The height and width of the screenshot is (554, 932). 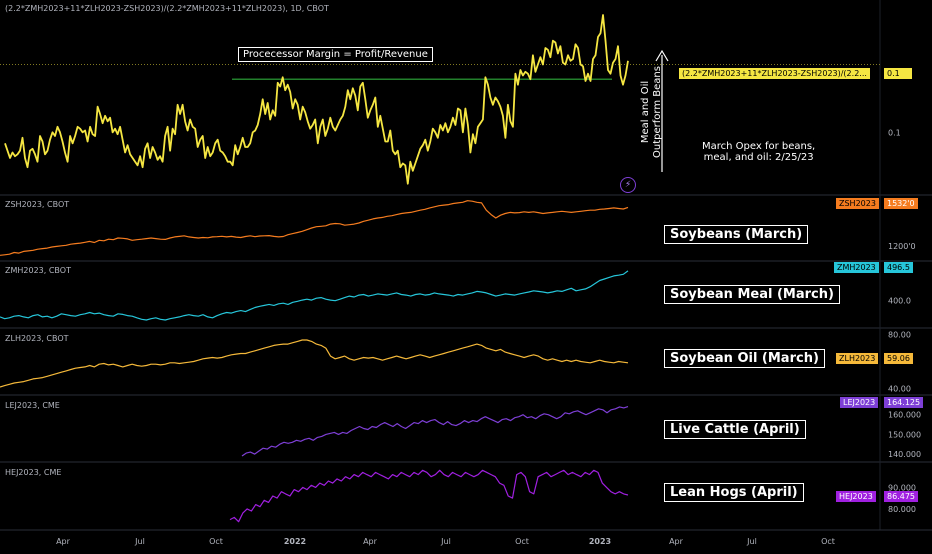 I want to click on oil-name-tag: ZLH2023, so click(x=857, y=358).